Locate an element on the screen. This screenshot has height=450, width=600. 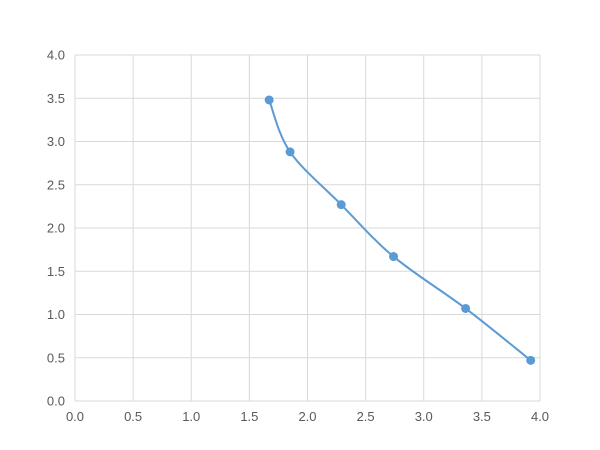
y-tick-label: 2.5 is located at coordinates (56, 184).